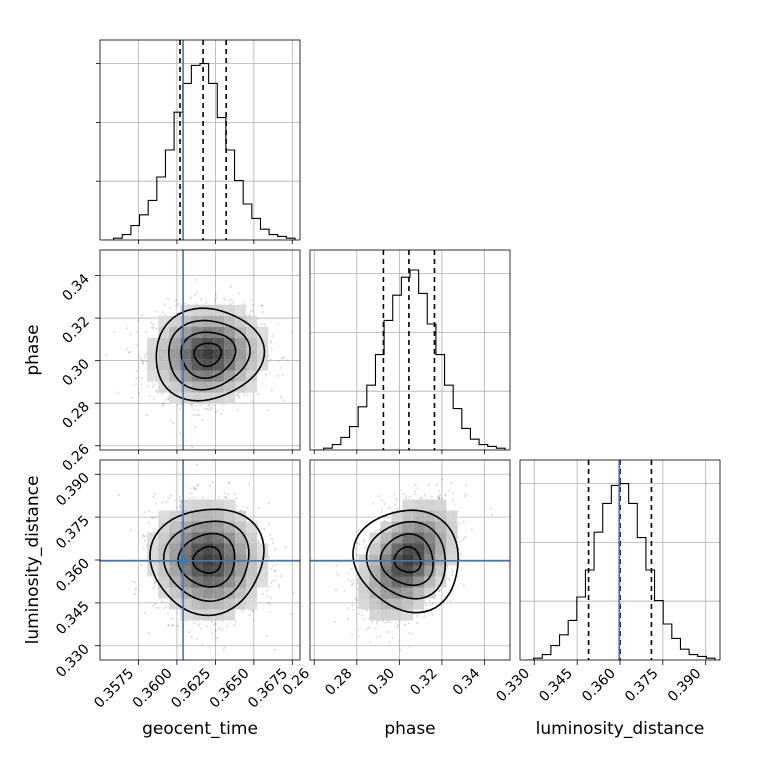  I want to click on contour-level, so click(207, 562).